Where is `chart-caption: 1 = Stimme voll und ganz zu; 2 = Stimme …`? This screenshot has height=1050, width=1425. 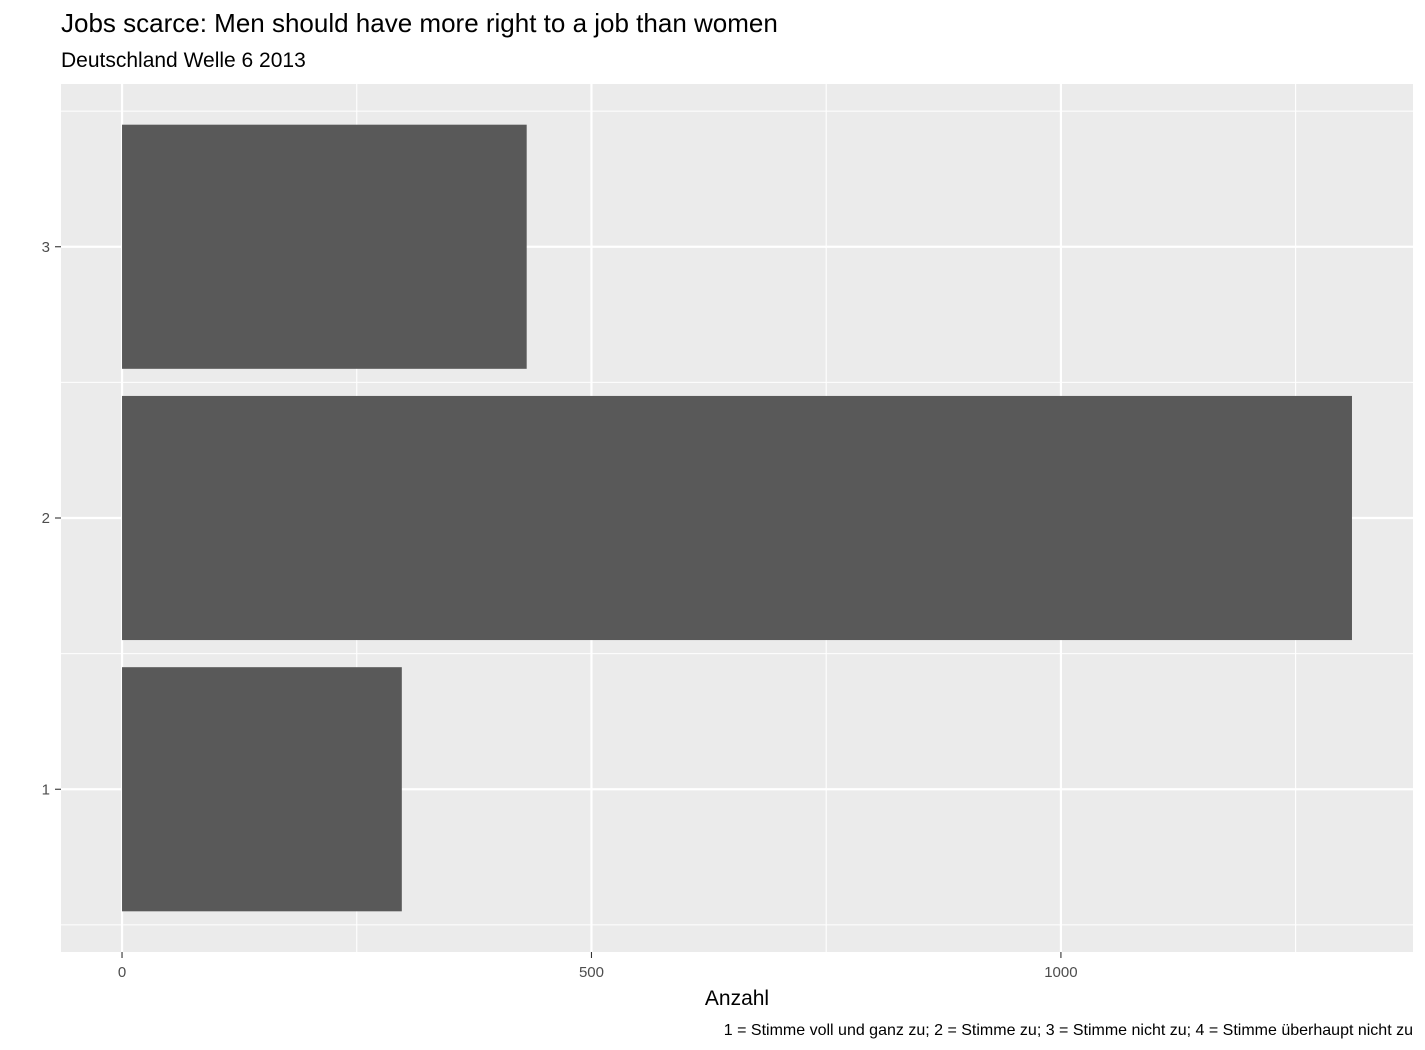 chart-caption: 1 = Stimme voll und ganz zu; 2 = Stimme … is located at coordinates (1068, 1030).